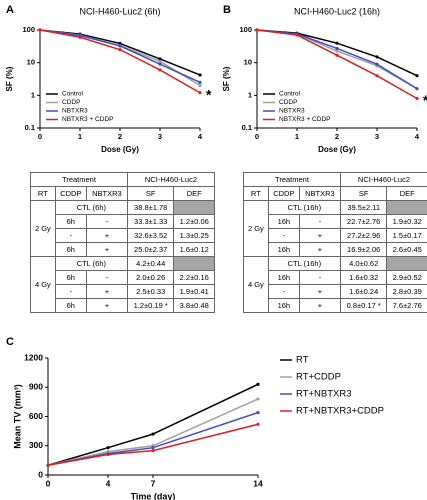  I want to click on table-row: 16h +0.8±0.17 * 7.6±2.76, so click(335, 305).